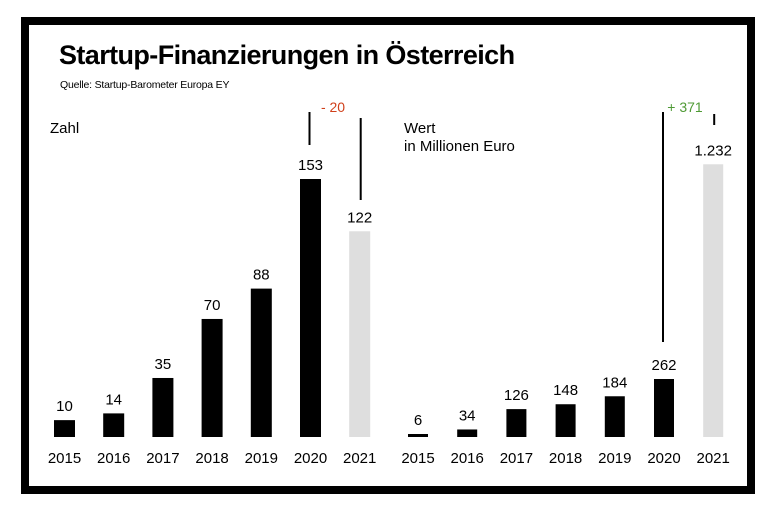 This screenshot has width=780, height=517. Describe the element at coordinates (685, 107) in the screenshot. I see `chart2-change-annotation: + 371` at that location.